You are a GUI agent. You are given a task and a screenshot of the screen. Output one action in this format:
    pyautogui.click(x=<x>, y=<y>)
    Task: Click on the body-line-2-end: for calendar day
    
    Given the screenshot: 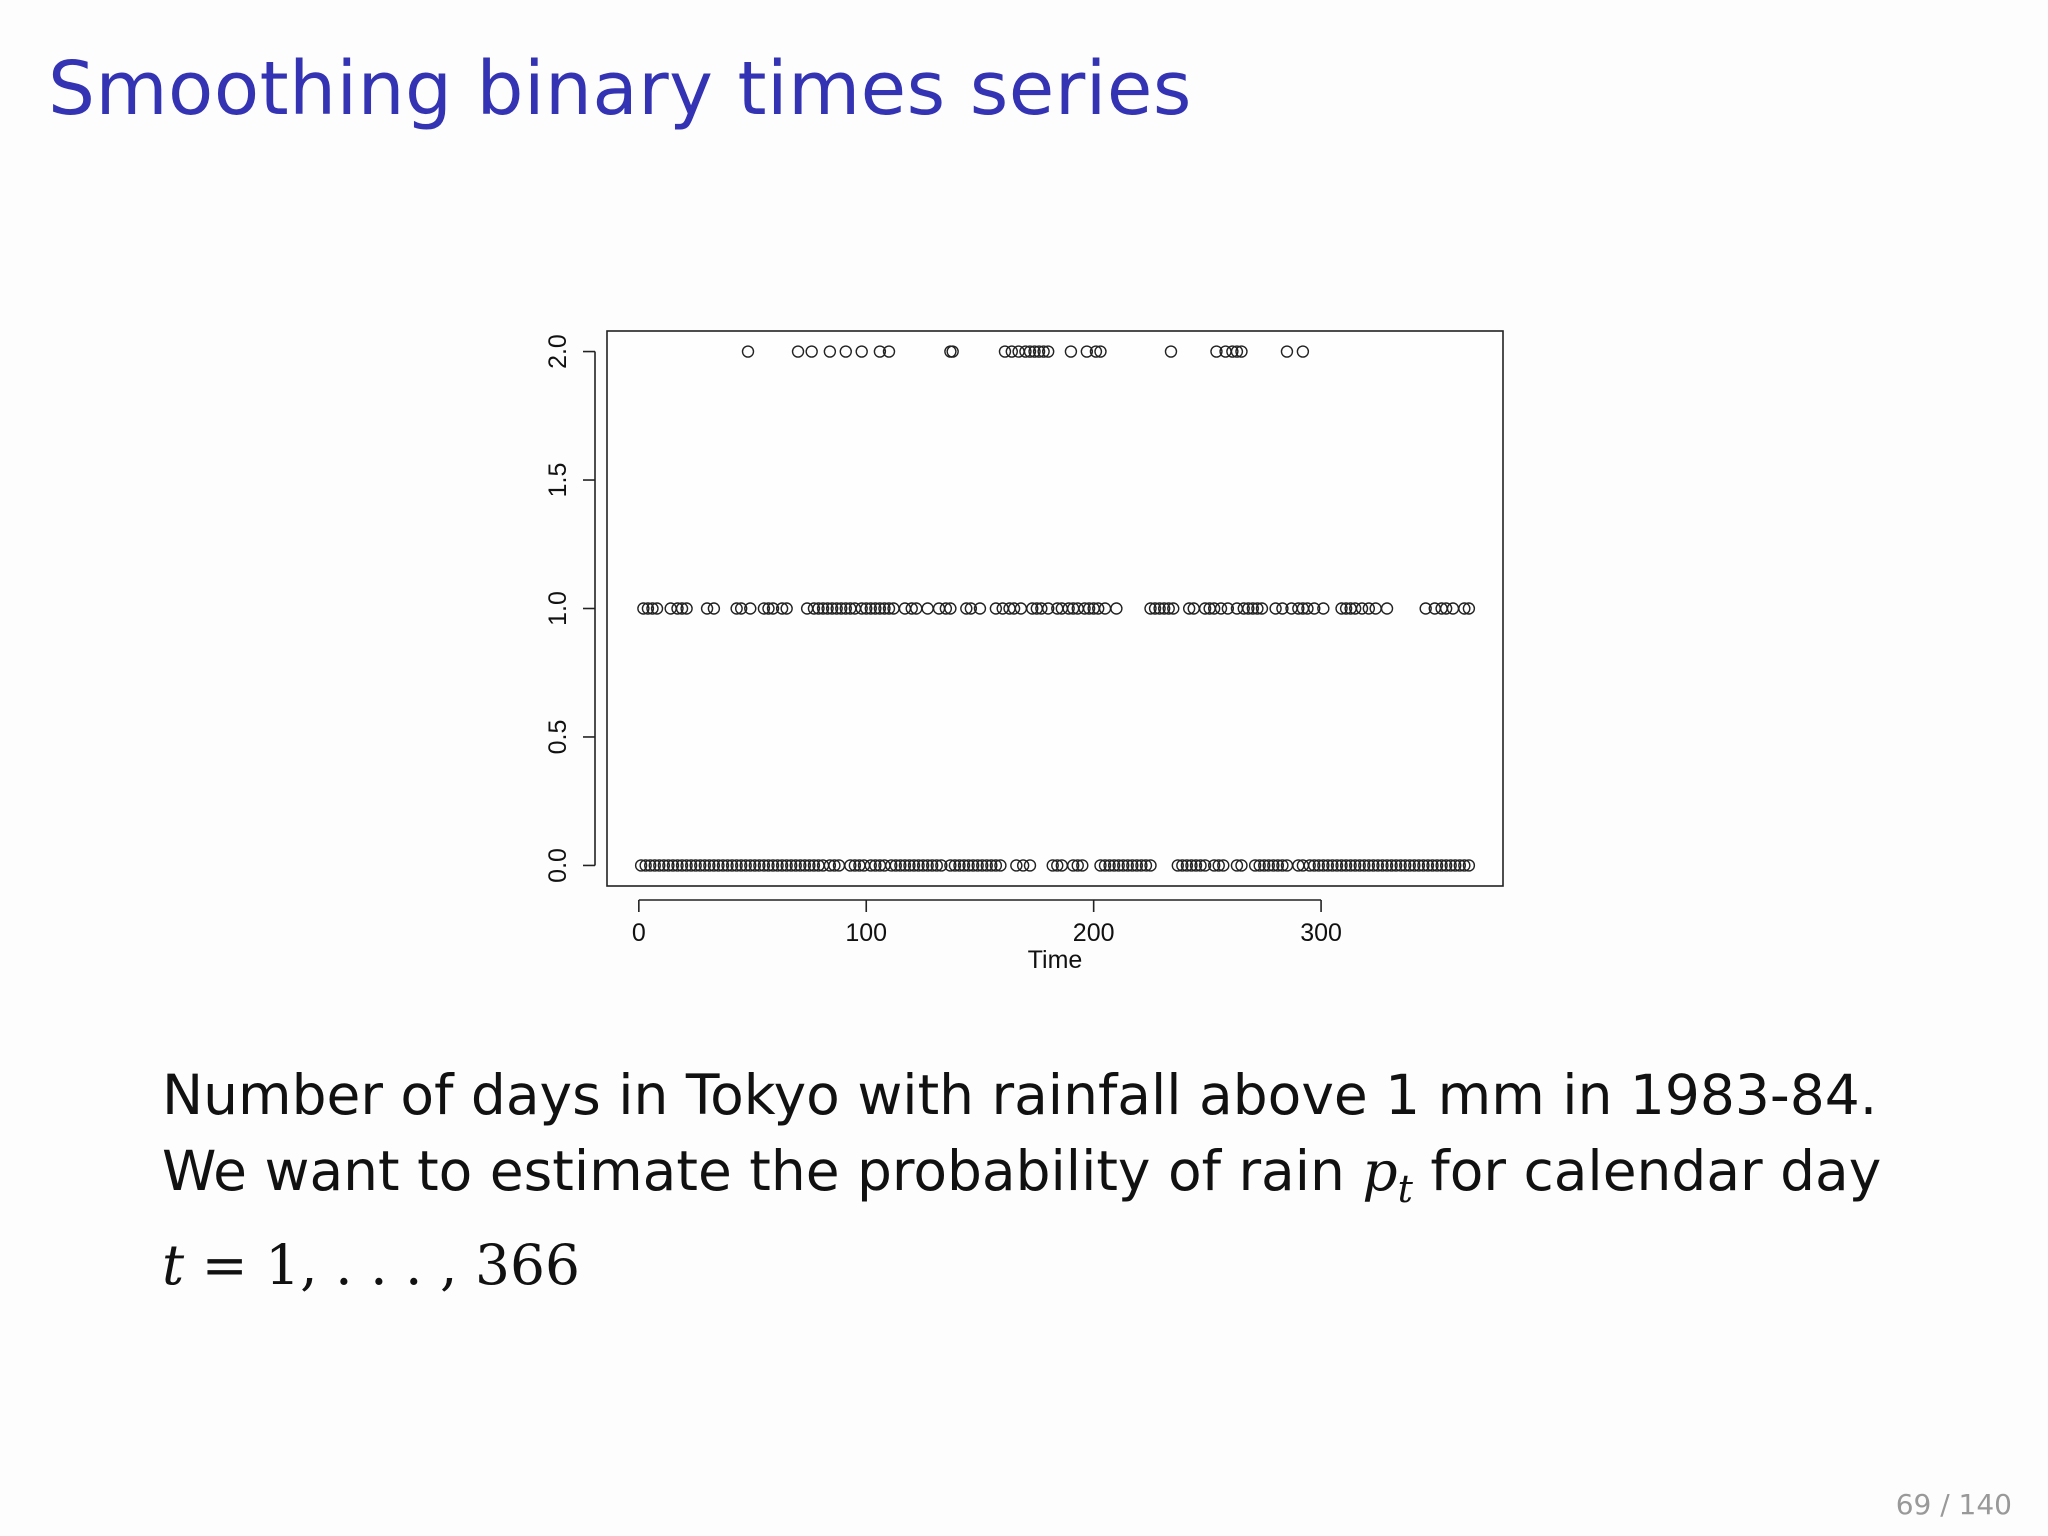 What is the action you would take?
    pyautogui.click(x=1647, y=1171)
    